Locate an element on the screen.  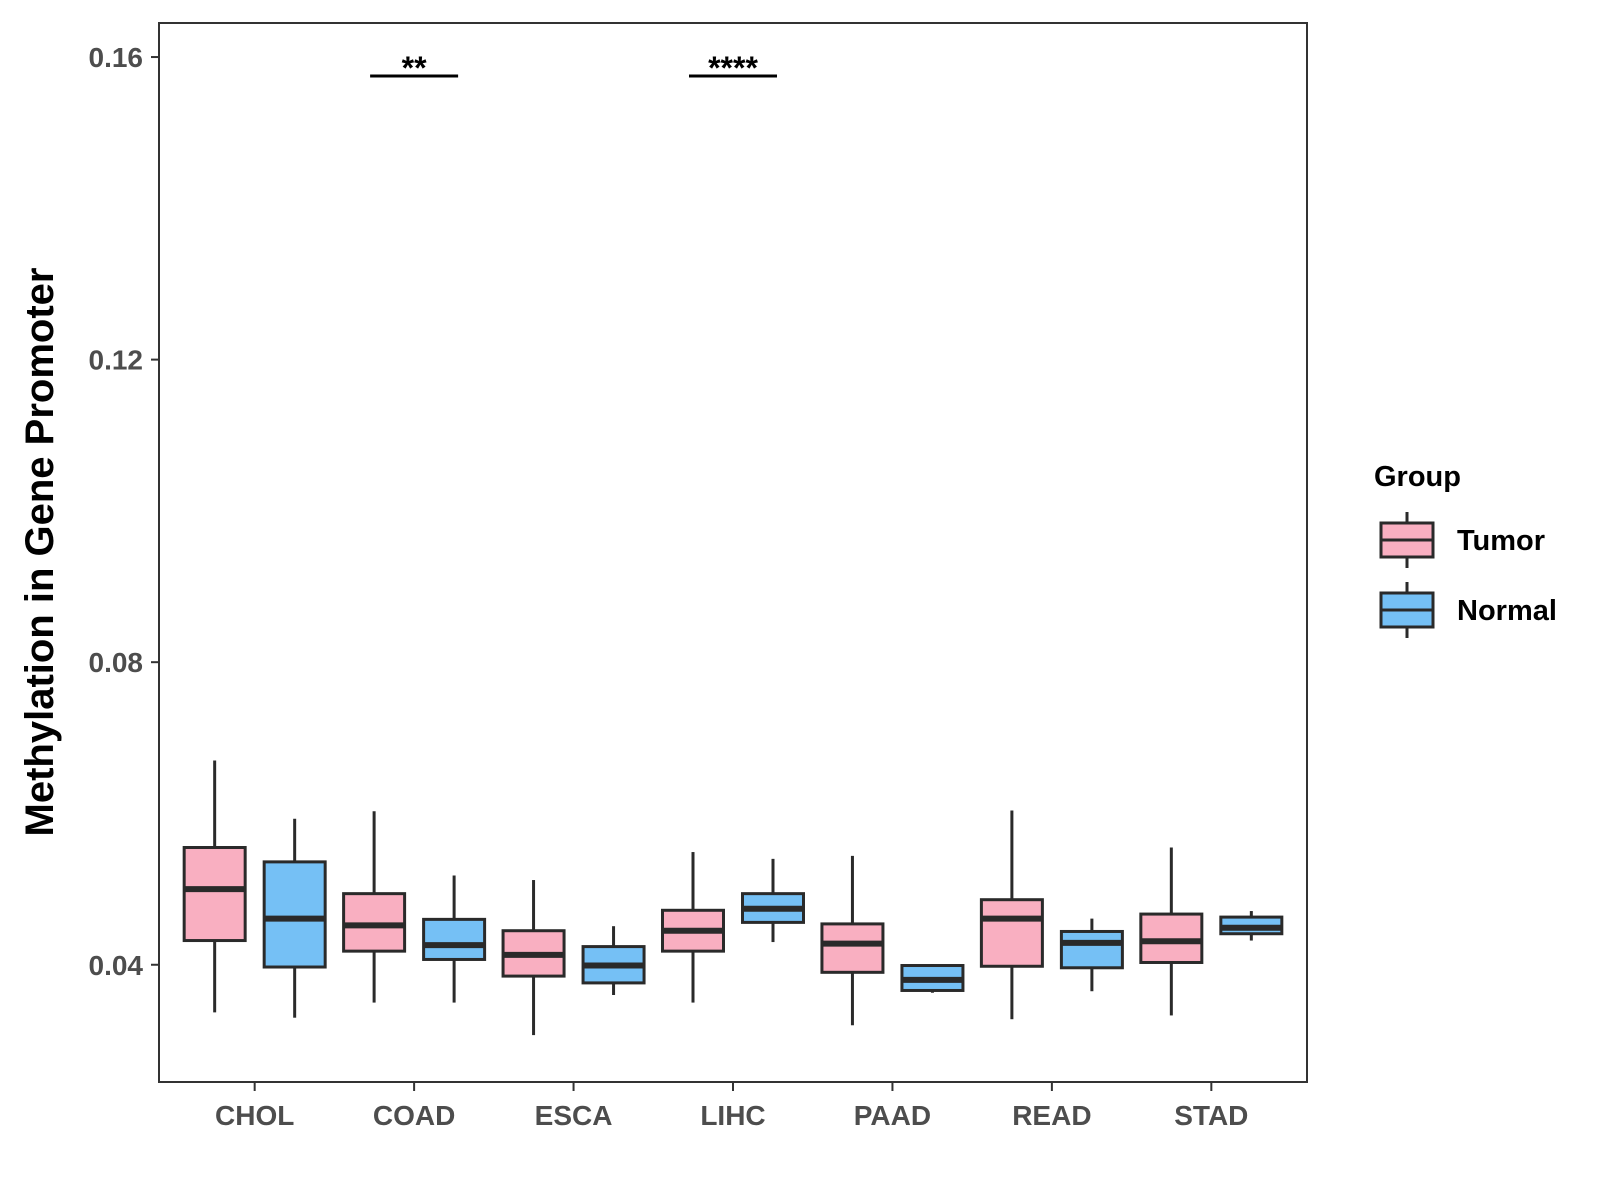
y-tick-label: 0.04 is located at coordinates (116, 965).